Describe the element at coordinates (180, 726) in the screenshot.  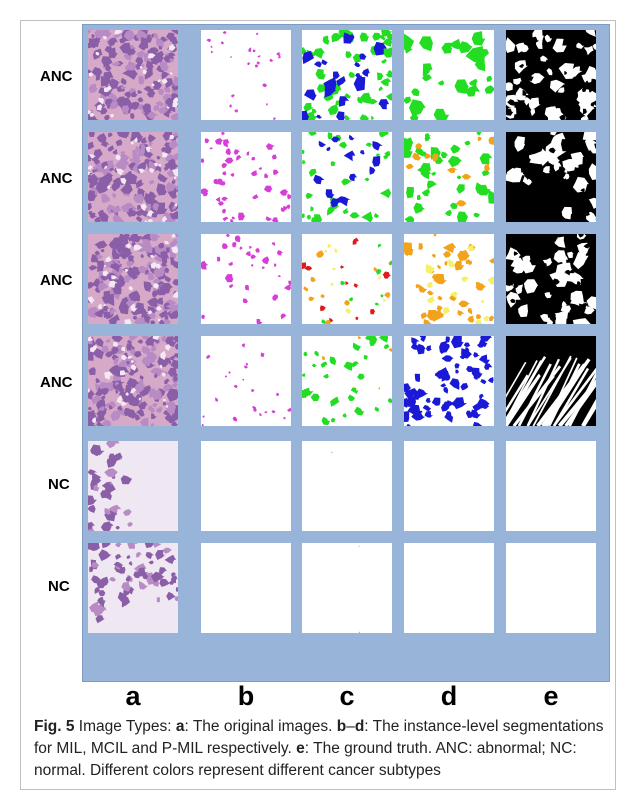
I see `caption-a-letter: a` at that location.